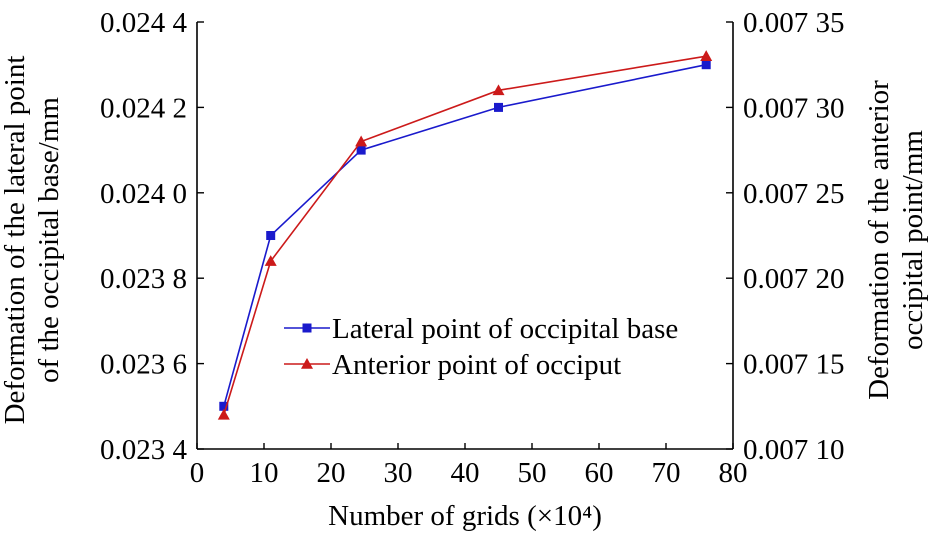  Describe the element at coordinates (143, 108) in the screenshot. I see `y-left-tick-label: 0.024 2` at that location.